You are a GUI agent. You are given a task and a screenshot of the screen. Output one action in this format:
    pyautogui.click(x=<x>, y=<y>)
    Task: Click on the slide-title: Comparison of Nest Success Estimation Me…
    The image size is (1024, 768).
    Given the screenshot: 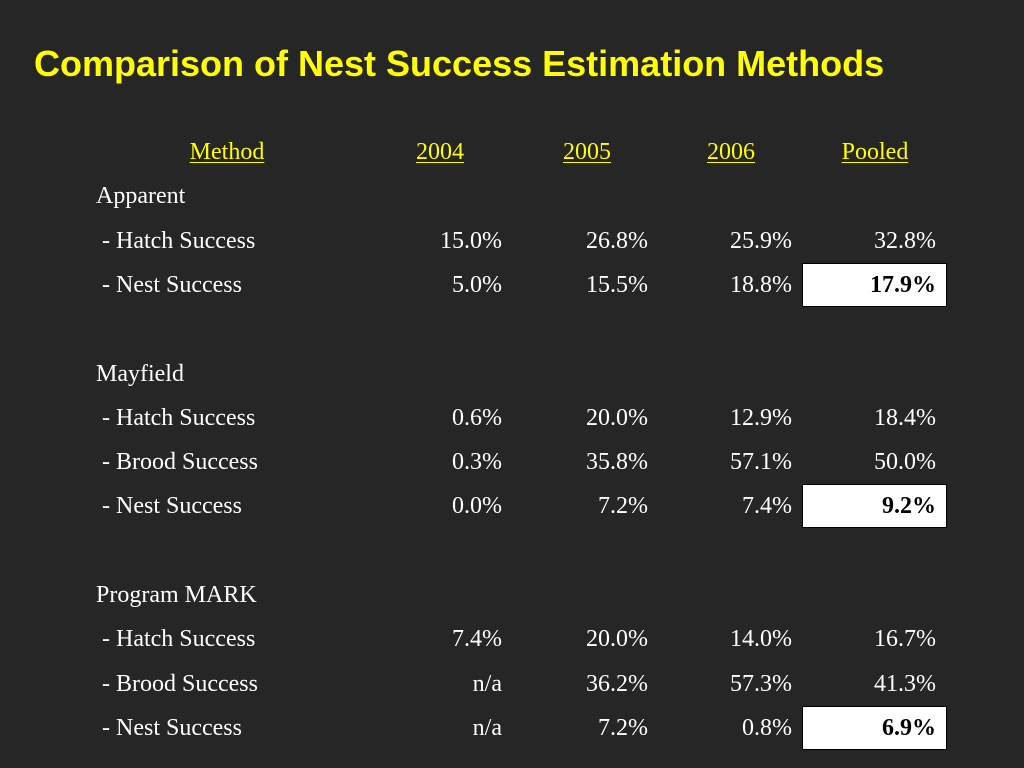 What is the action you would take?
    pyautogui.click(x=459, y=63)
    